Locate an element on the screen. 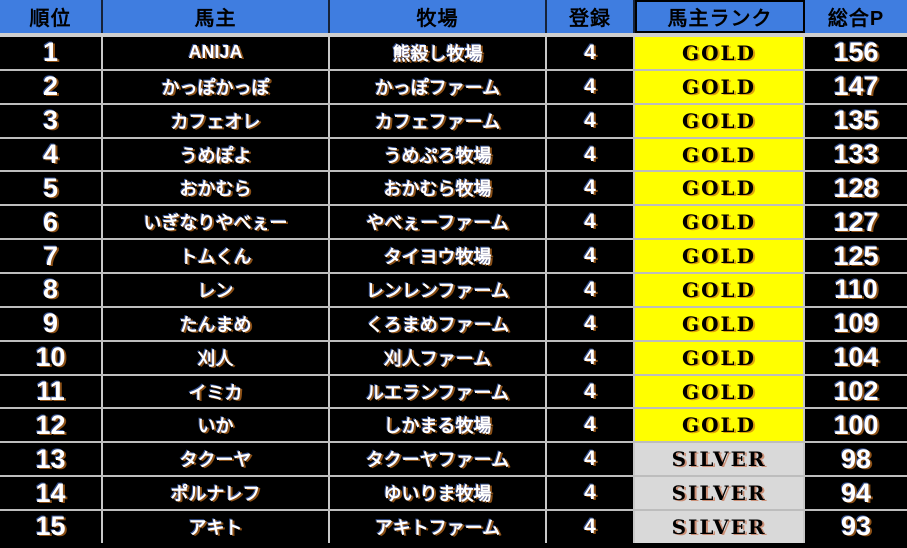 This screenshot has width=907, height=548. farm-cell: しかまる牧場 is located at coordinates (438, 425).